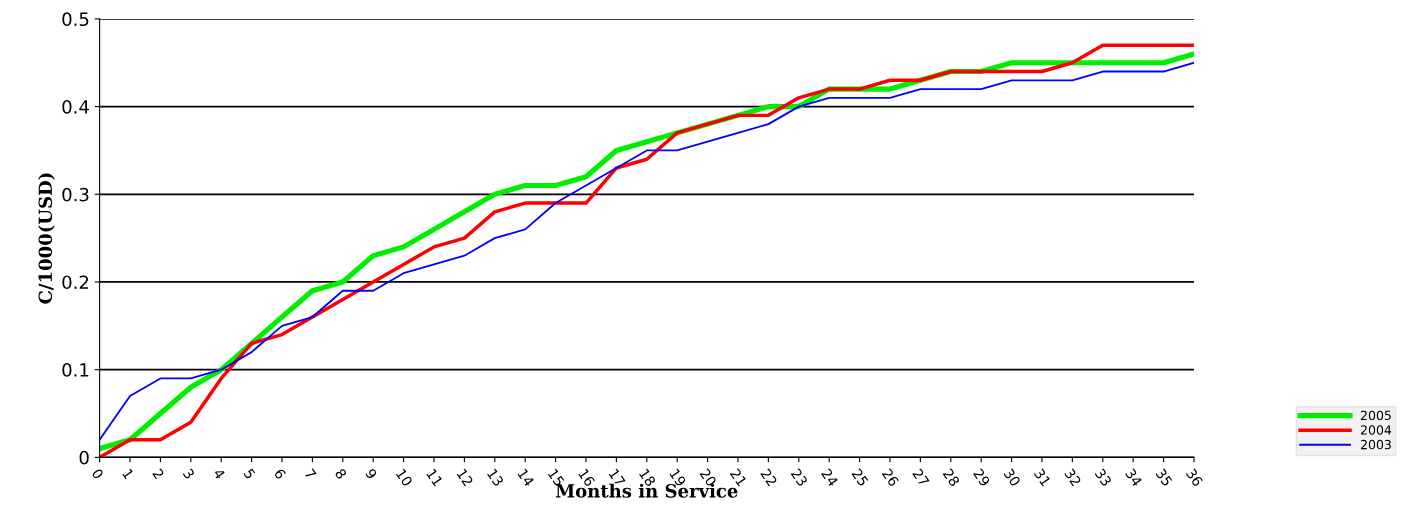 This screenshot has width=1403, height=511. What do you see at coordinates (219, 473) in the screenshot?
I see `x-tick-label: 4` at bounding box center [219, 473].